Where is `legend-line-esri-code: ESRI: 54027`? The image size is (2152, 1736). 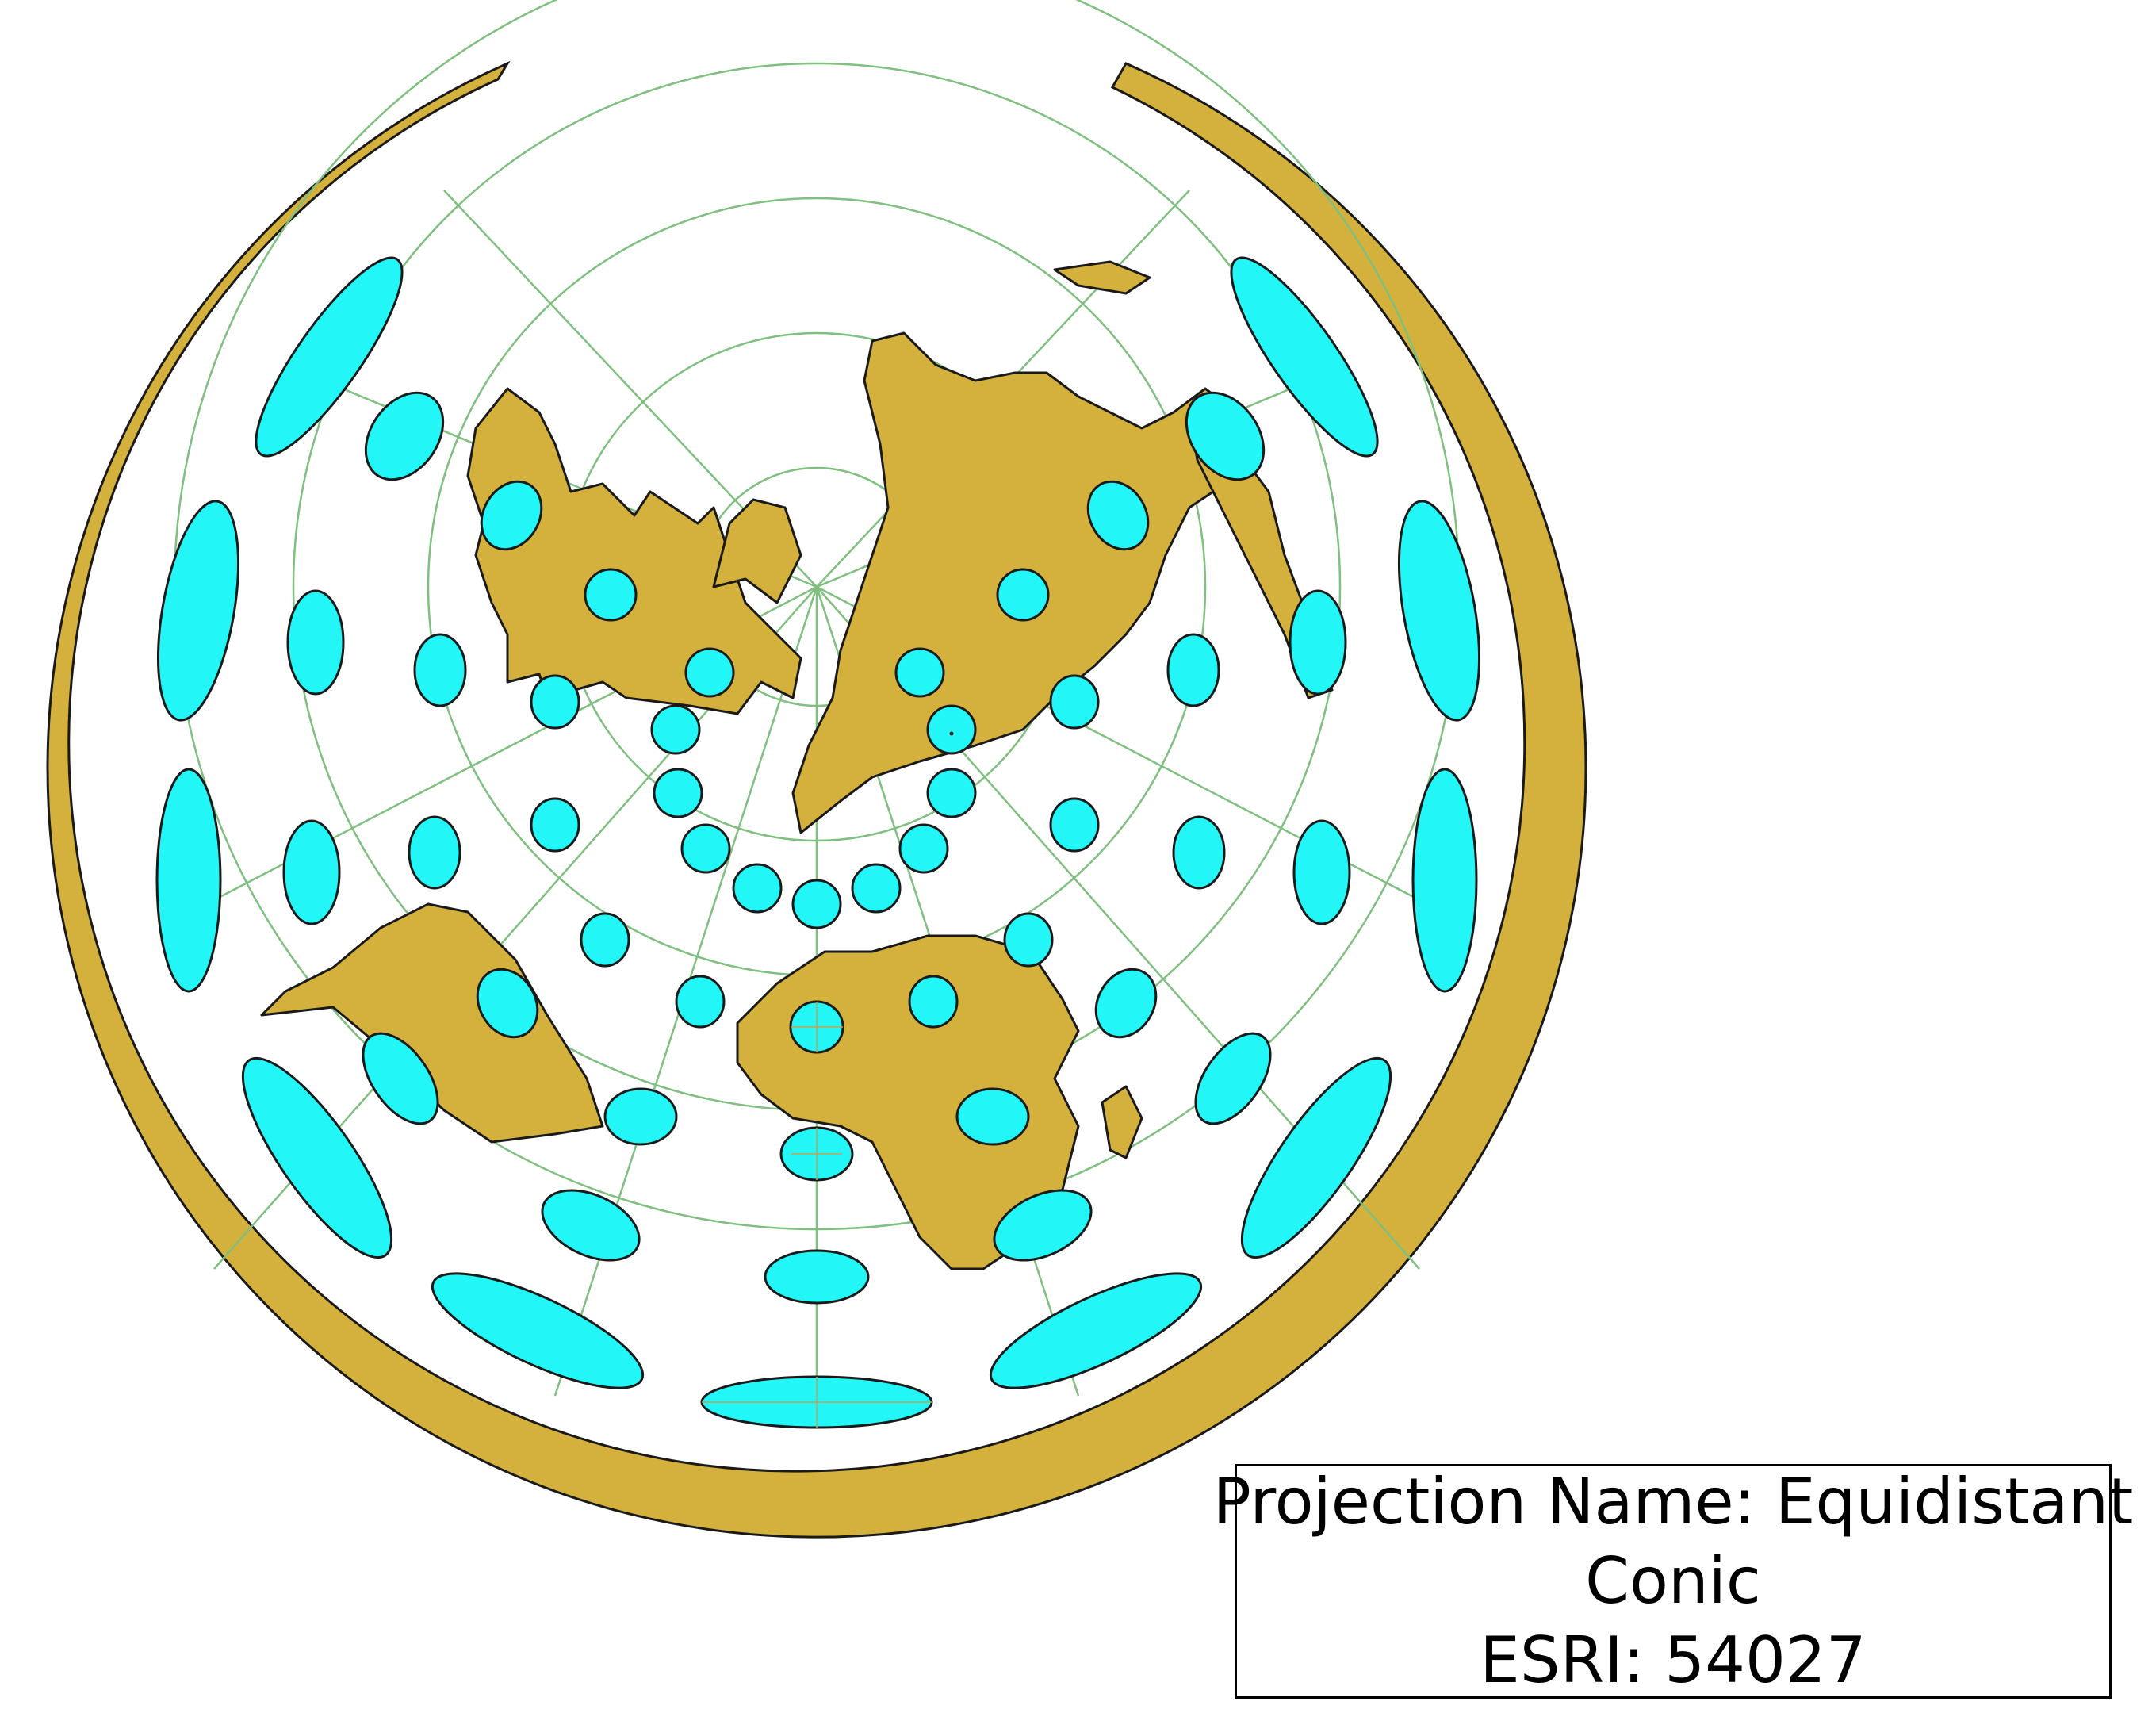 legend-line-esri-code: ESRI: 54027 is located at coordinates (1673, 1660).